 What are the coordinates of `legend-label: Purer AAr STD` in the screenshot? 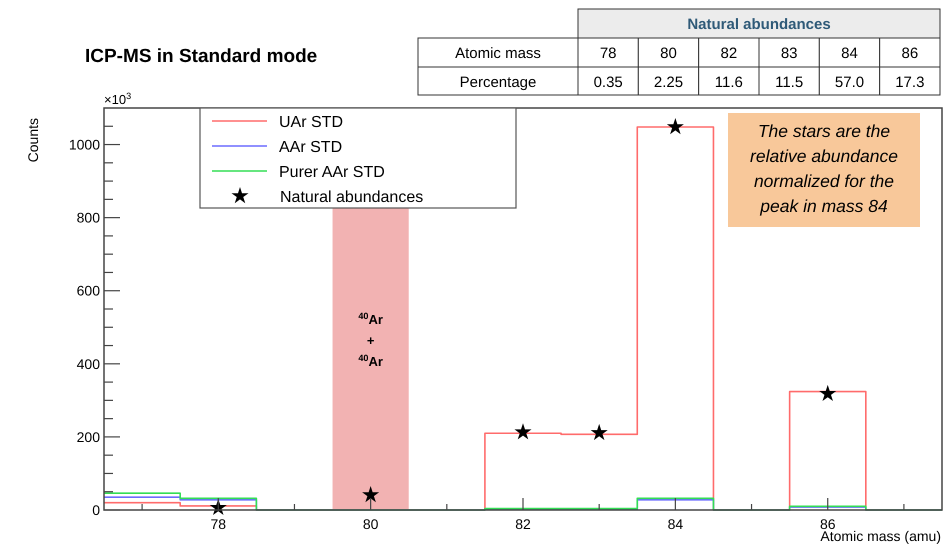 It's located at (332, 172).